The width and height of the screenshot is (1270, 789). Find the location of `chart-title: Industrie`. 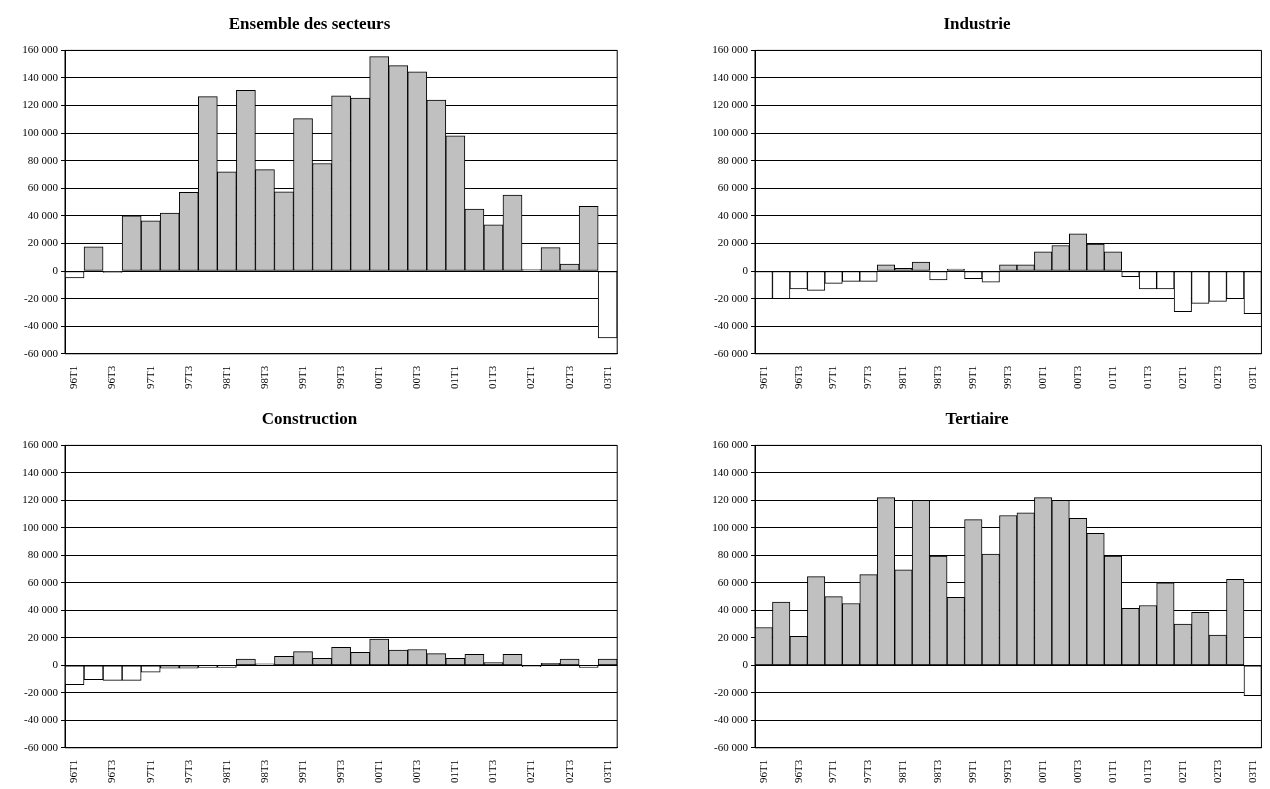

chart-title: Industrie is located at coordinates (977, 23).